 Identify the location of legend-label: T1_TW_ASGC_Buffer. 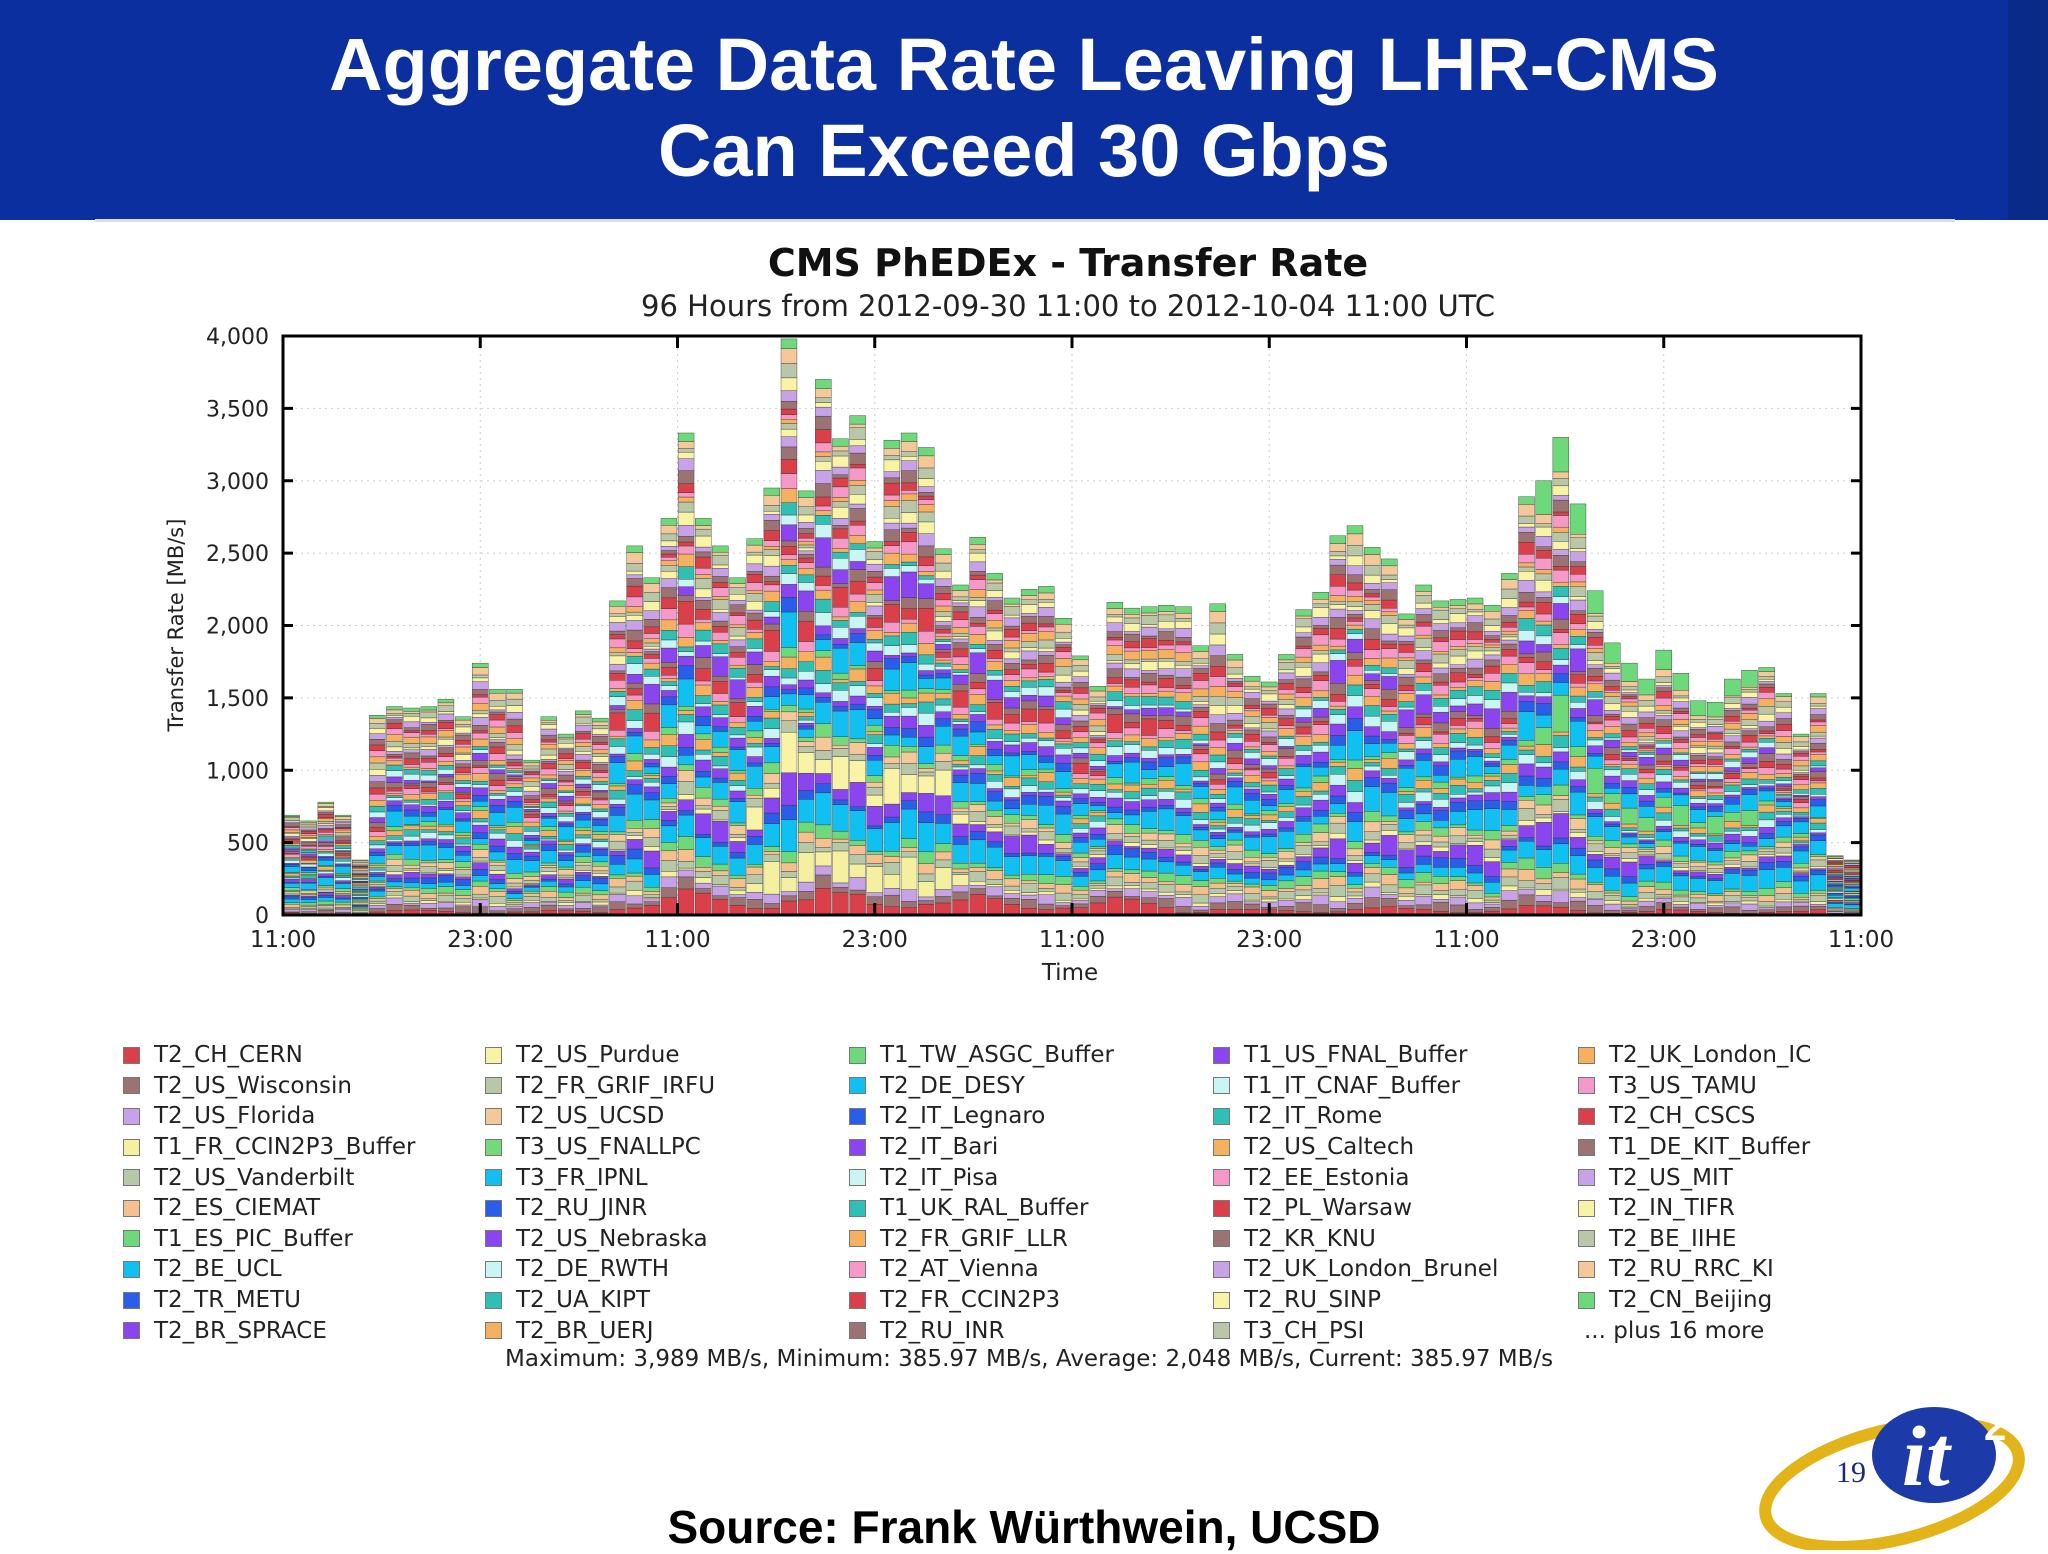
(997, 1055).